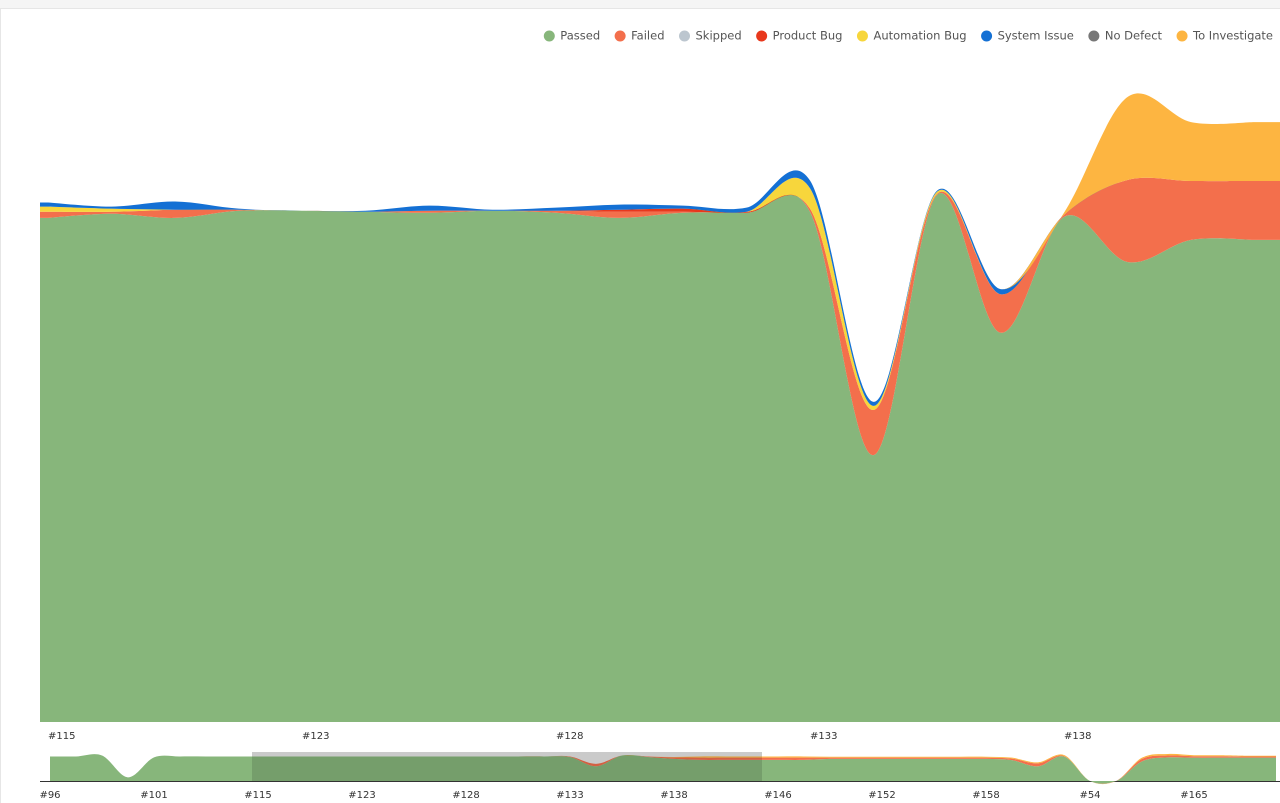  What do you see at coordinates (881, 795) in the screenshot?
I see `x-tick-label: #152` at bounding box center [881, 795].